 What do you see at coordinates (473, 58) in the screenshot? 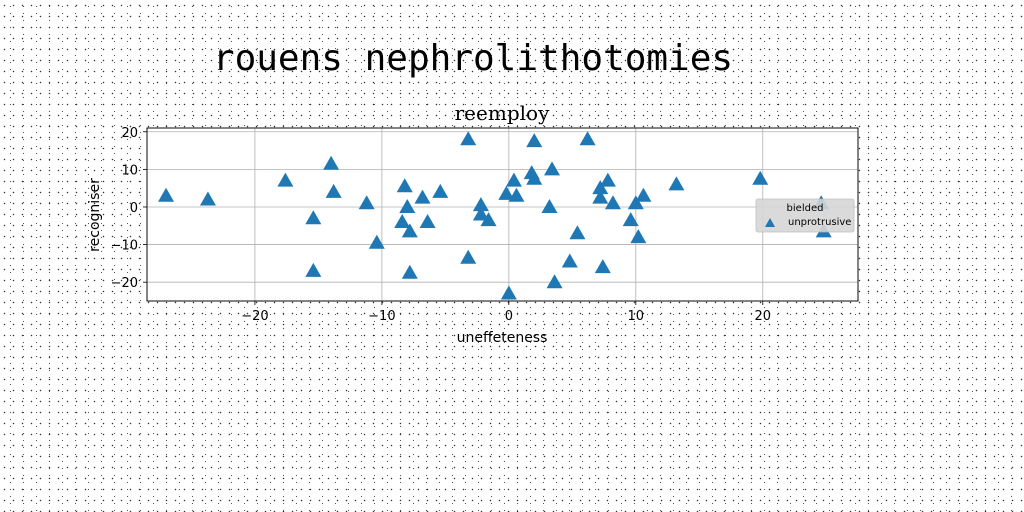
I see `figure-title: rouens nephrolithotomies` at bounding box center [473, 58].